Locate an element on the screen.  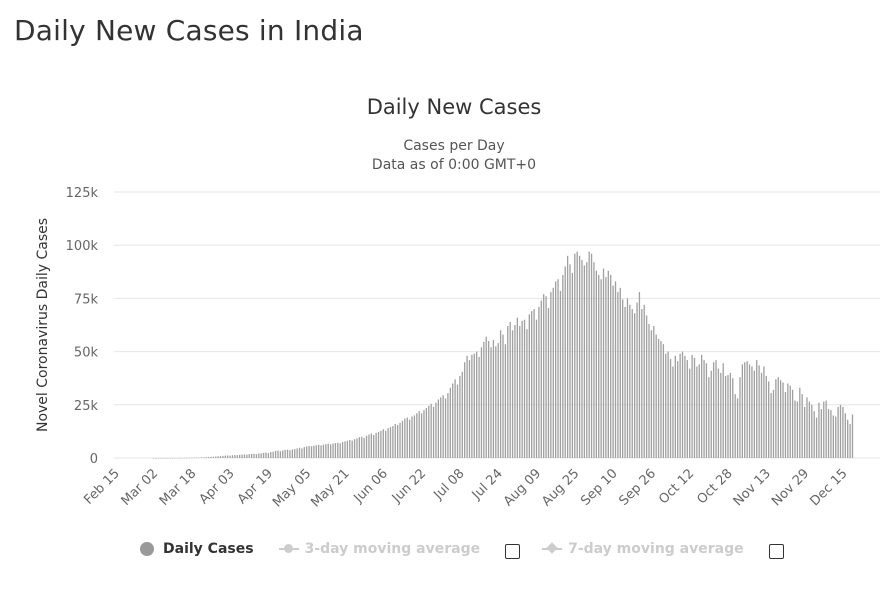
page-title: Daily New Cases in India is located at coordinates (189, 30).